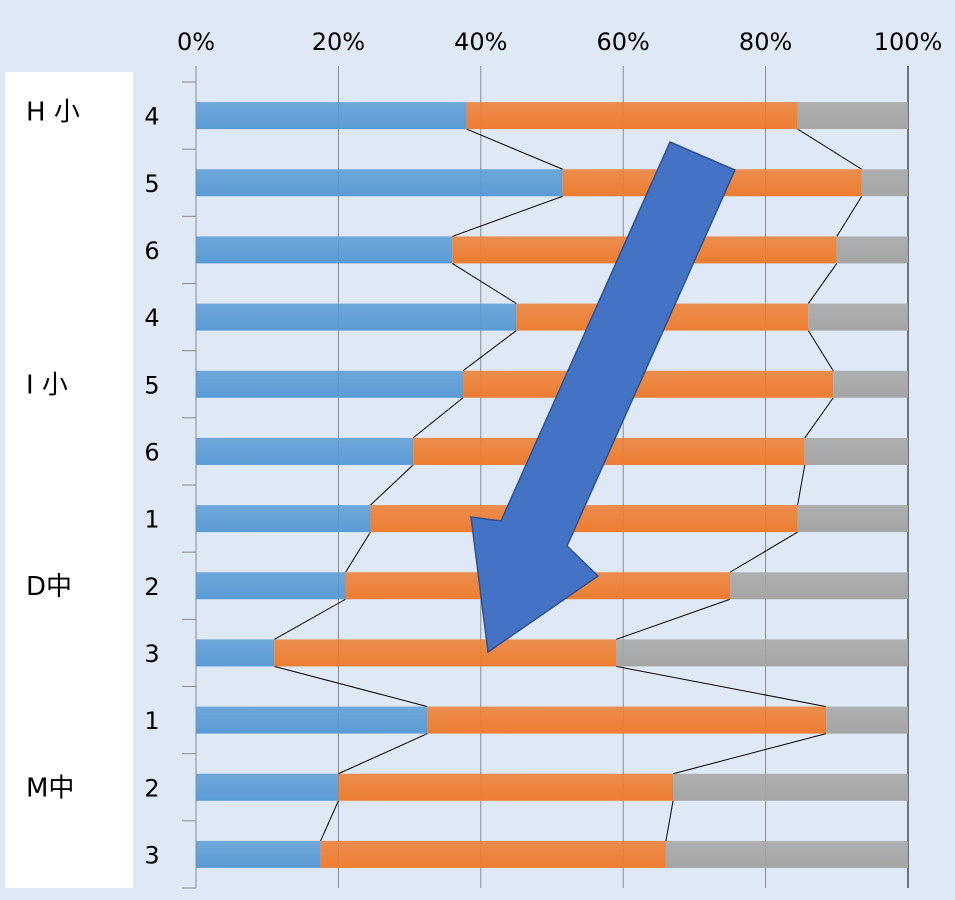  Describe the element at coordinates (50, 788) in the screenshot. I see `group-label: M中` at that location.